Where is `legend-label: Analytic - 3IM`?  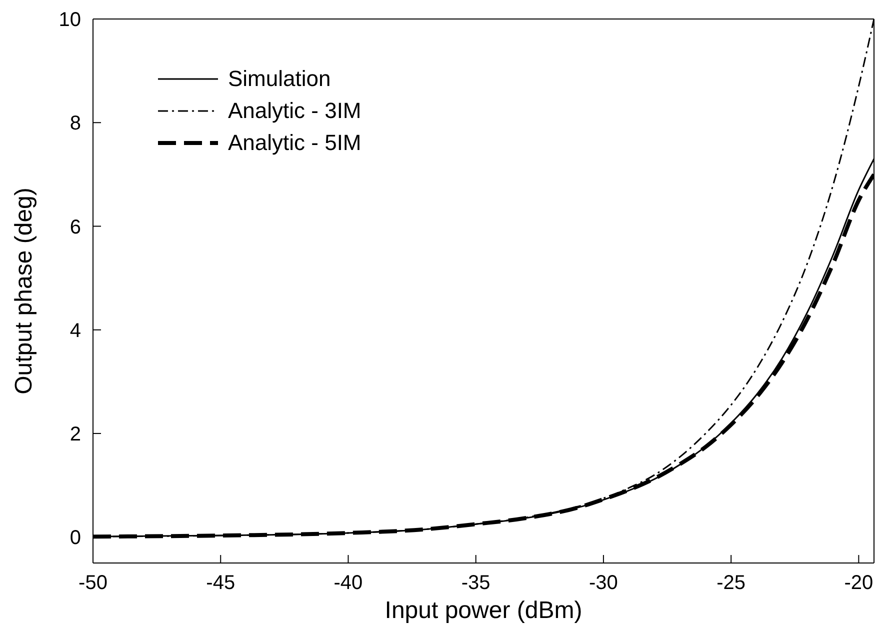 legend-label: Analytic - 3IM is located at coordinates (295, 111).